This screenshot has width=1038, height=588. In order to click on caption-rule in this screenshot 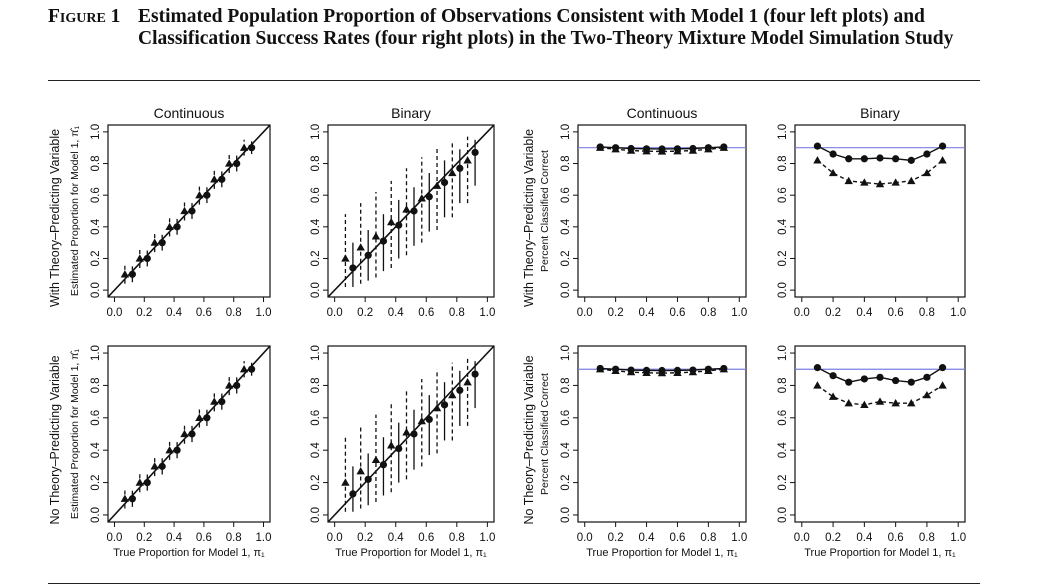, I will do `click(514, 80)`.